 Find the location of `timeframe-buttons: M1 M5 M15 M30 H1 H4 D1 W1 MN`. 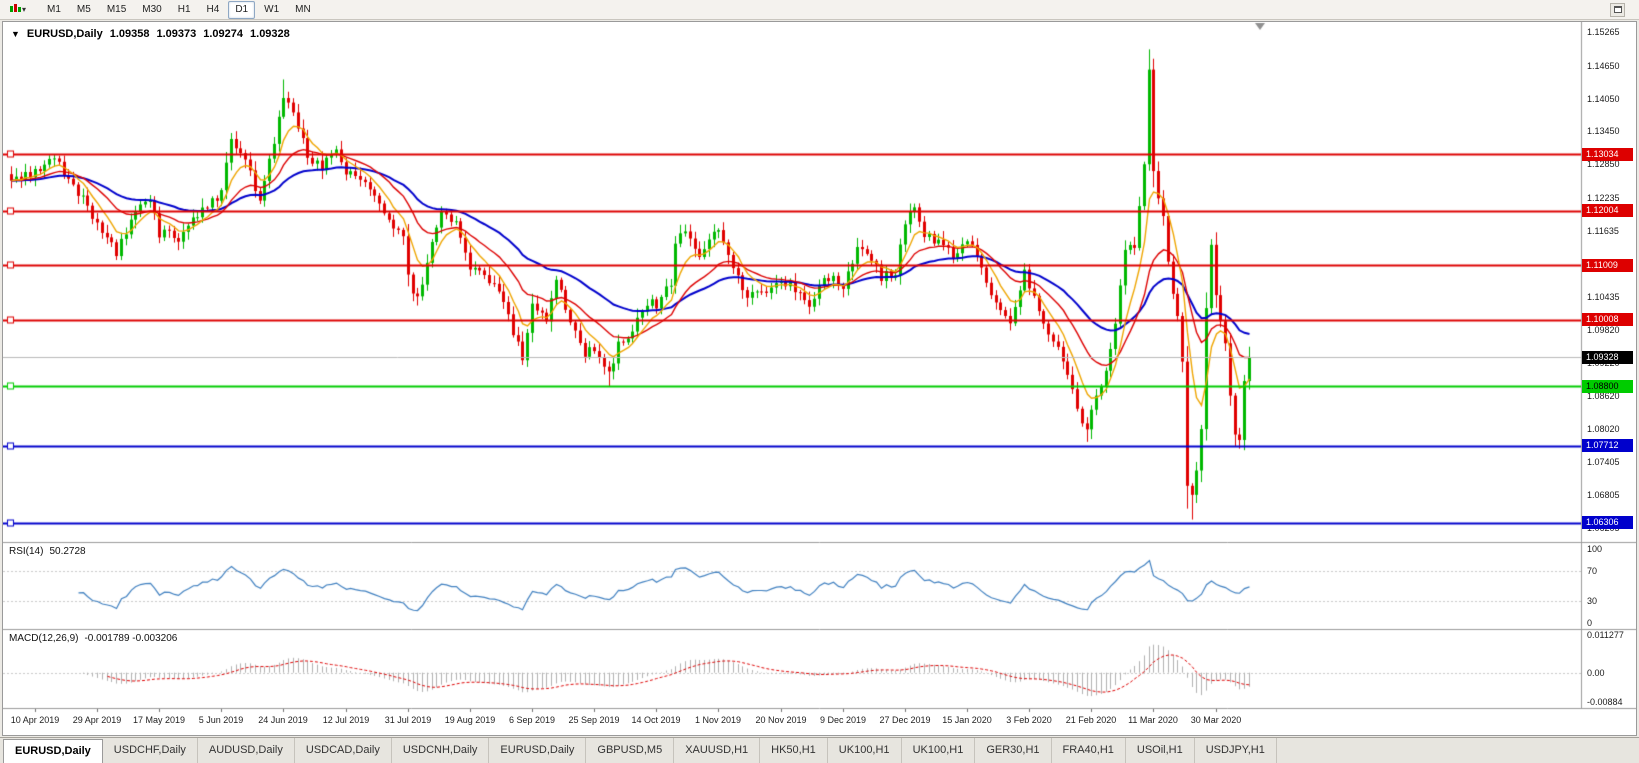

timeframe-buttons: M1 M5 M15 M30 H1 H4 D1 W1 MN is located at coordinates (179, 9).